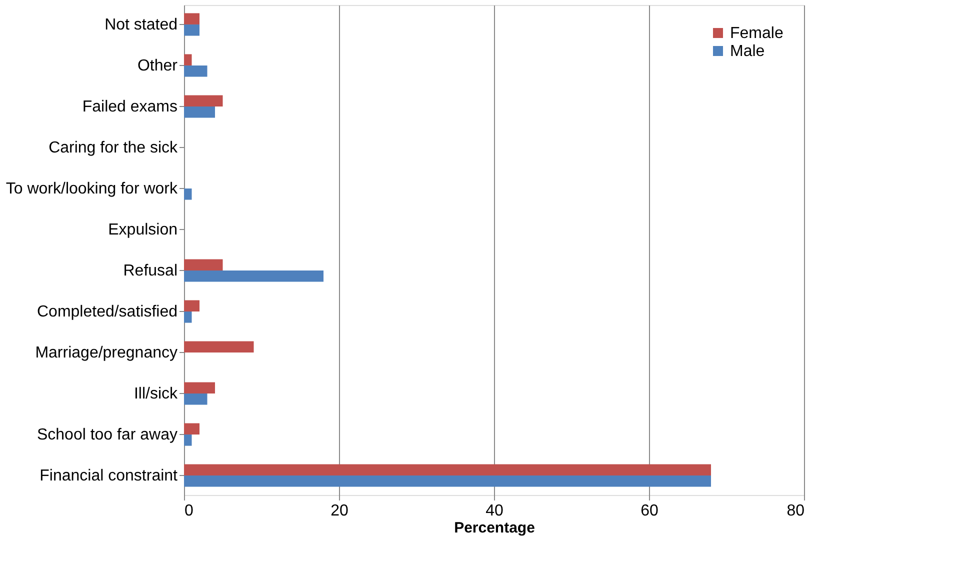 This screenshot has width=955, height=580. Describe the element at coordinates (747, 51) in the screenshot. I see `legend-label: Male` at that location.